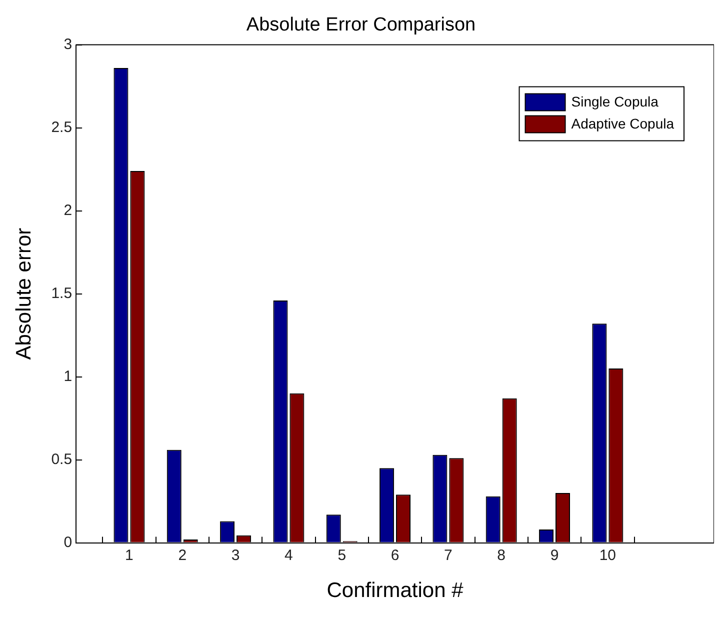 The height and width of the screenshot is (623, 727). Describe the element at coordinates (361, 25) in the screenshot. I see `chart-title: Absolute Error Comparison` at that location.